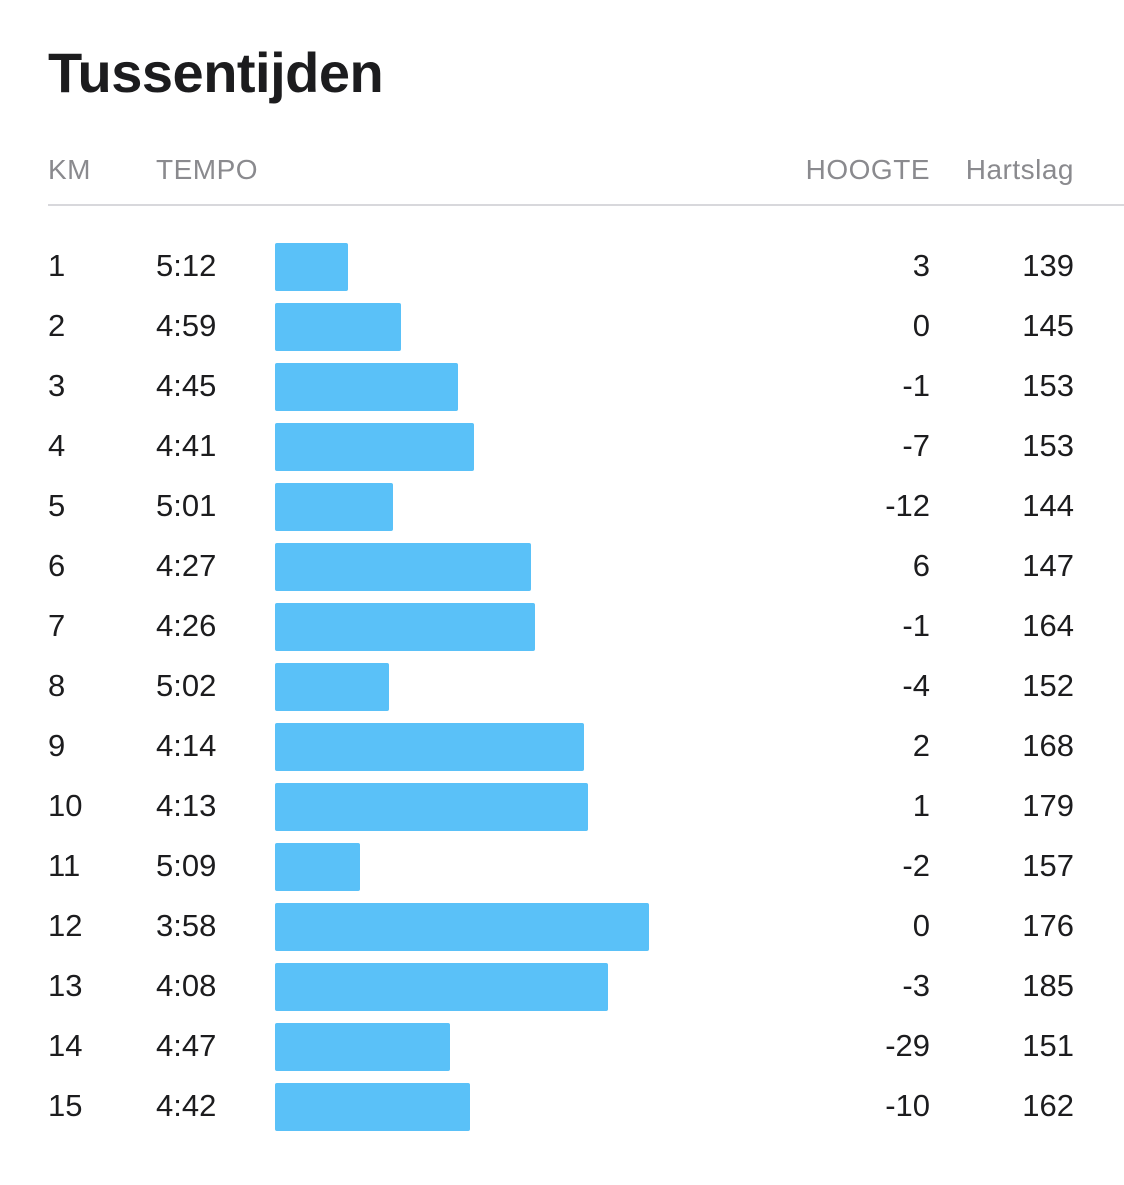 This screenshot has height=1185, width=1124. What do you see at coordinates (907, 505) in the screenshot?
I see `split-hoogte: -12` at bounding box center [907, 505].